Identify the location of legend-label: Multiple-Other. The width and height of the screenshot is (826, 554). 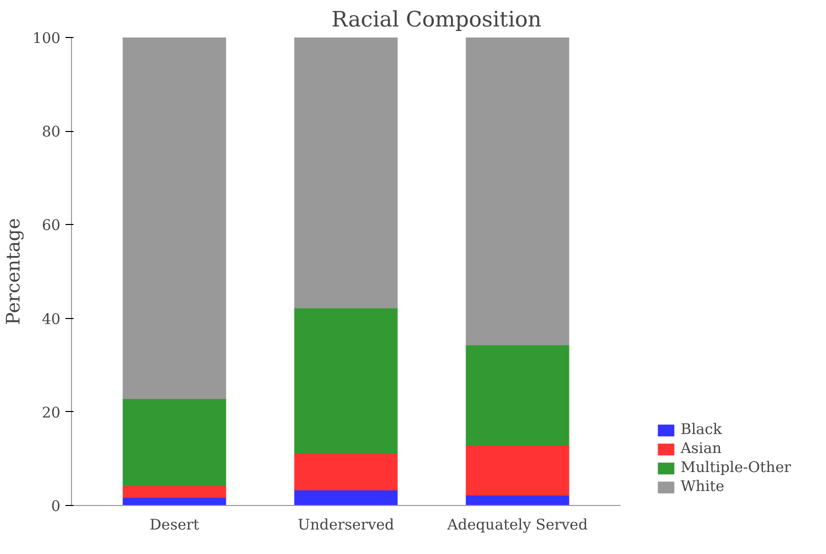
(735, 467).